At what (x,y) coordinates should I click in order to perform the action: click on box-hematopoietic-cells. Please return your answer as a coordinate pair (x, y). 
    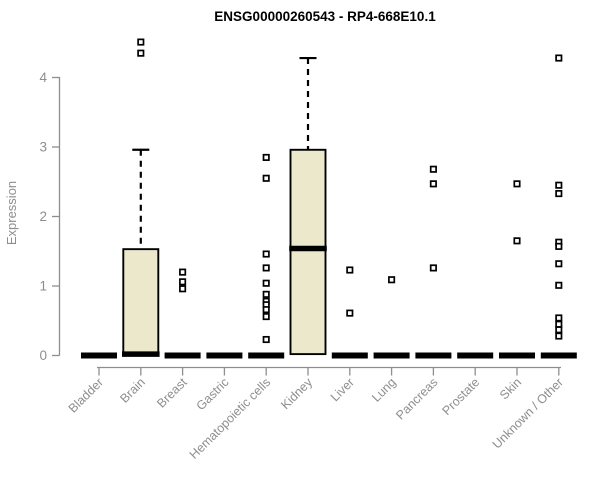
    Looking at the image, I should click on (266, 256).